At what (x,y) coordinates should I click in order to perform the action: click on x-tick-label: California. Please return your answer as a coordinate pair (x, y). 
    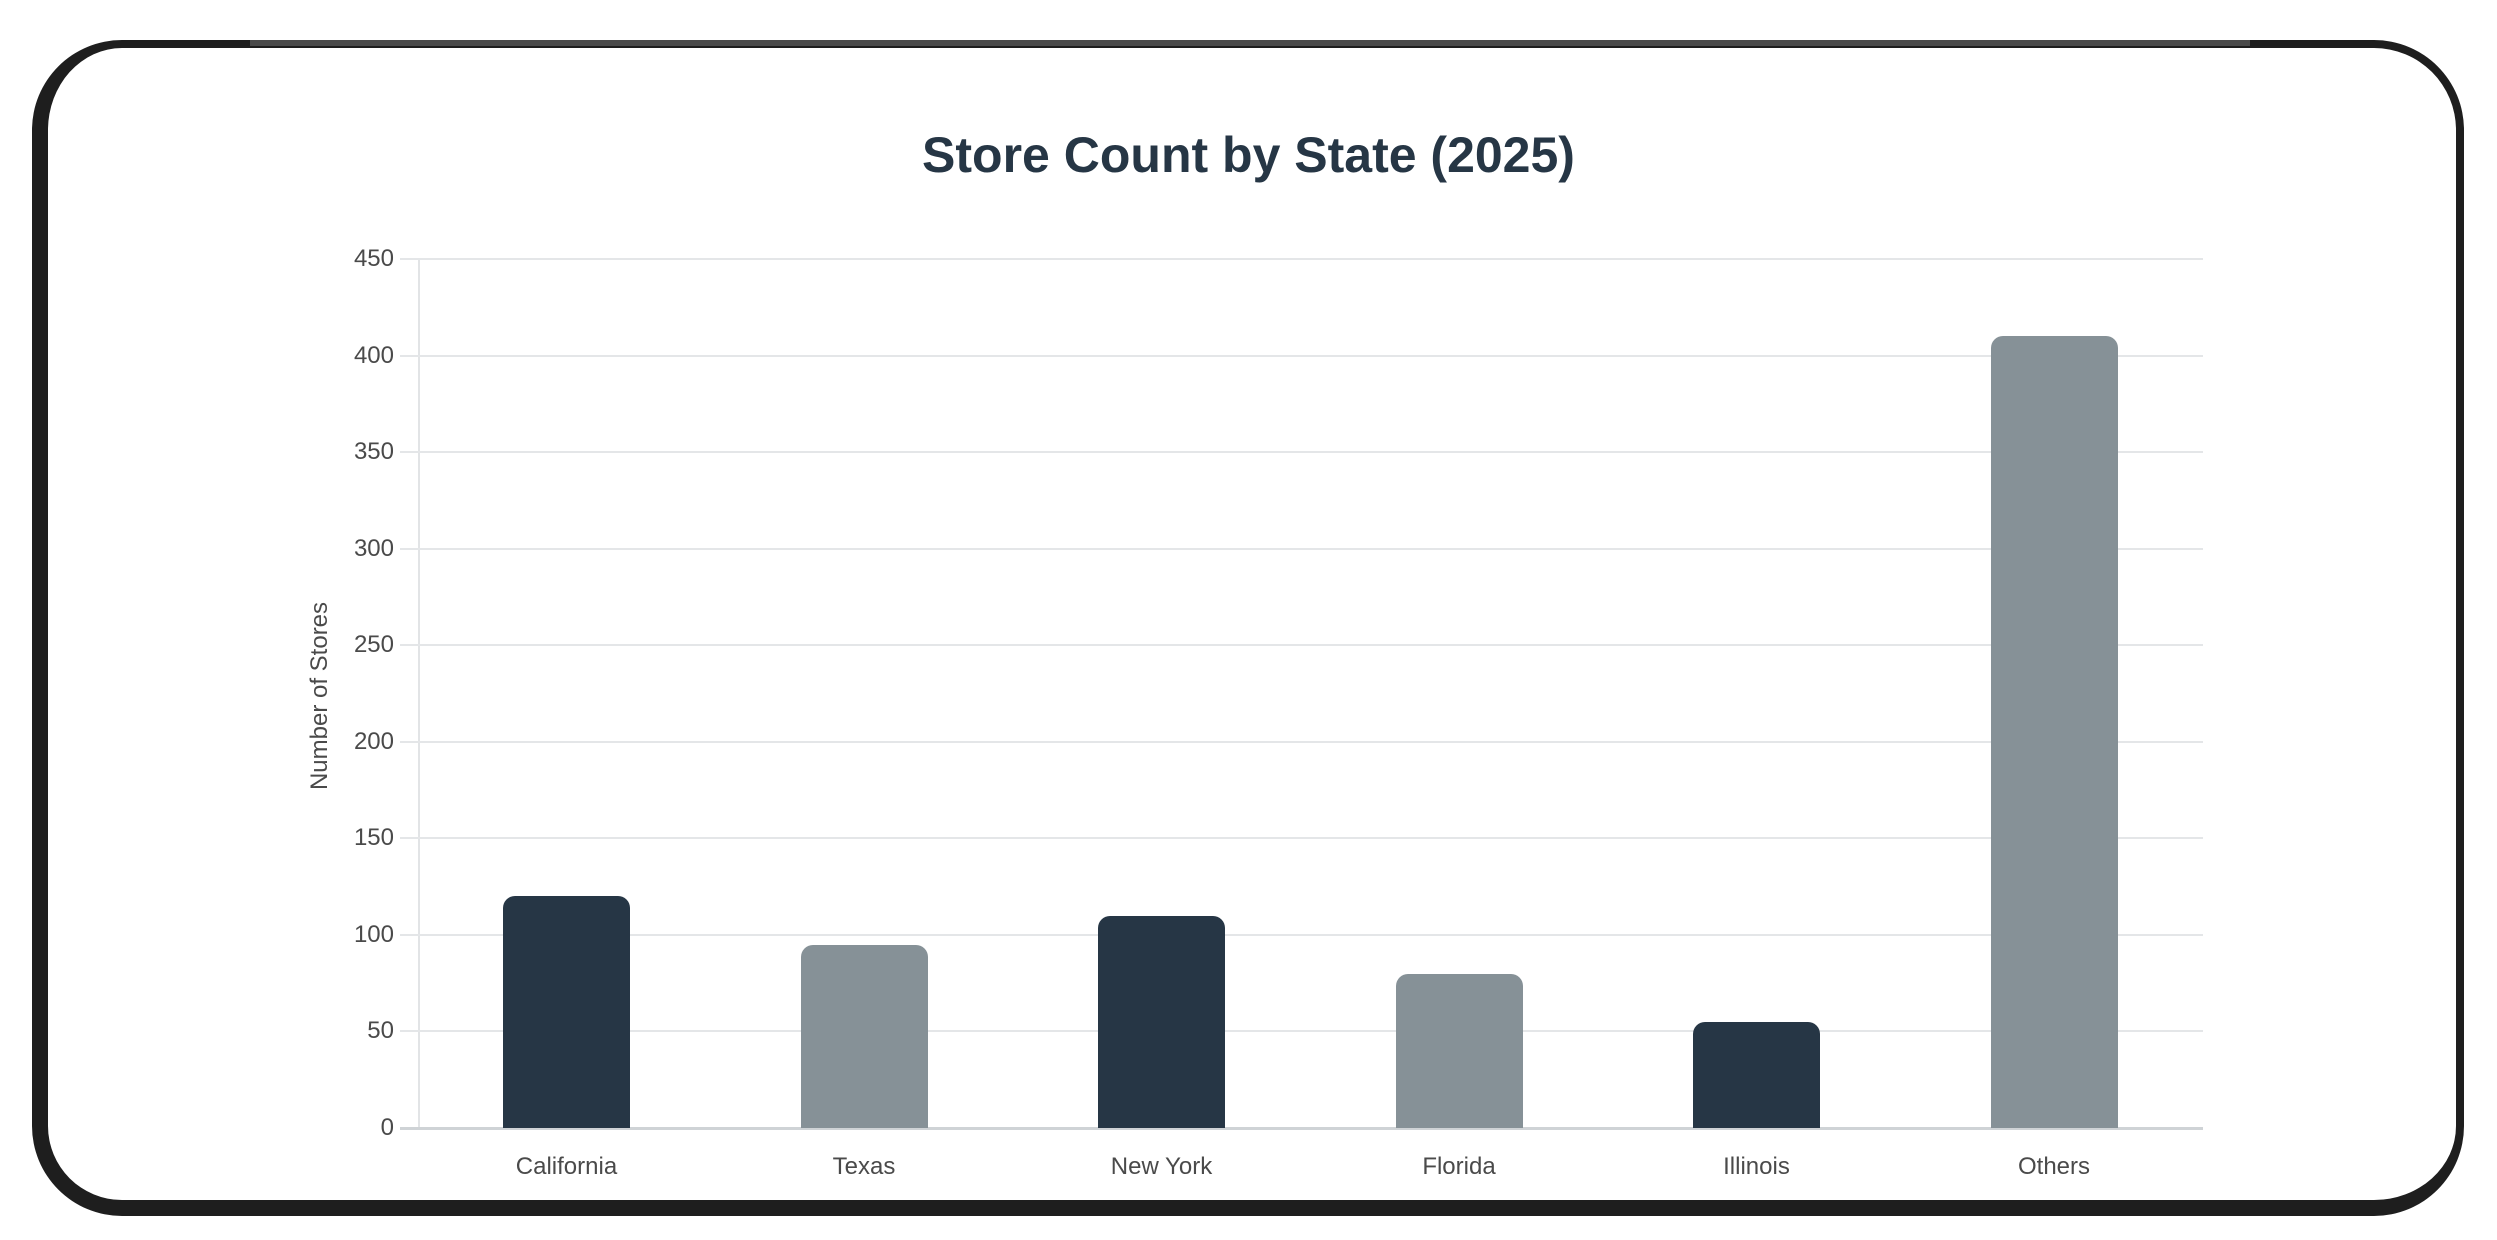
    Looking at the image, I should click on (566, 1166).